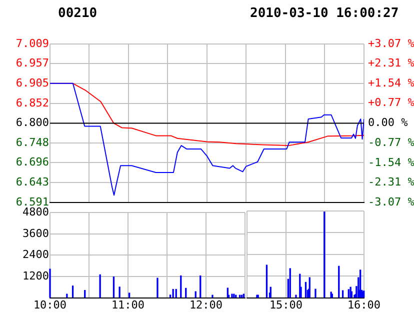 The width and height of the screenshot is (414, 314). Describe the element at coordinates (391, 63) in the screenshot. I see `text: +2.31 %` at that location.